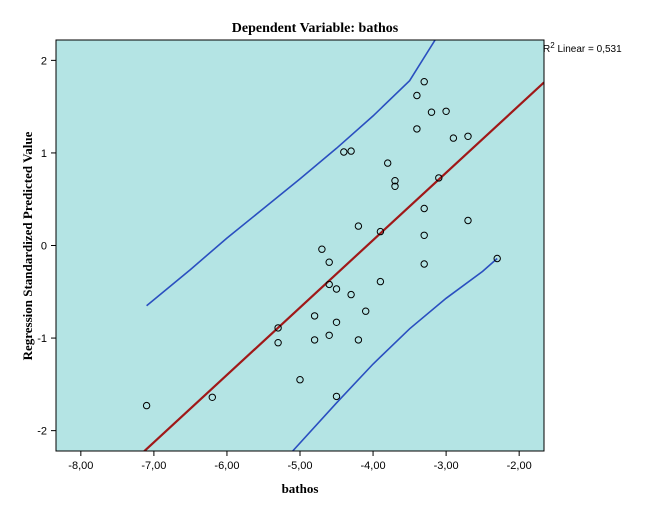 The height and width of the screenshot is (522, 648). What do you see at coordinates (80, 466) in the screenshot?
I see `x-tick-label: -8,00` at bounding box center [80, 466].